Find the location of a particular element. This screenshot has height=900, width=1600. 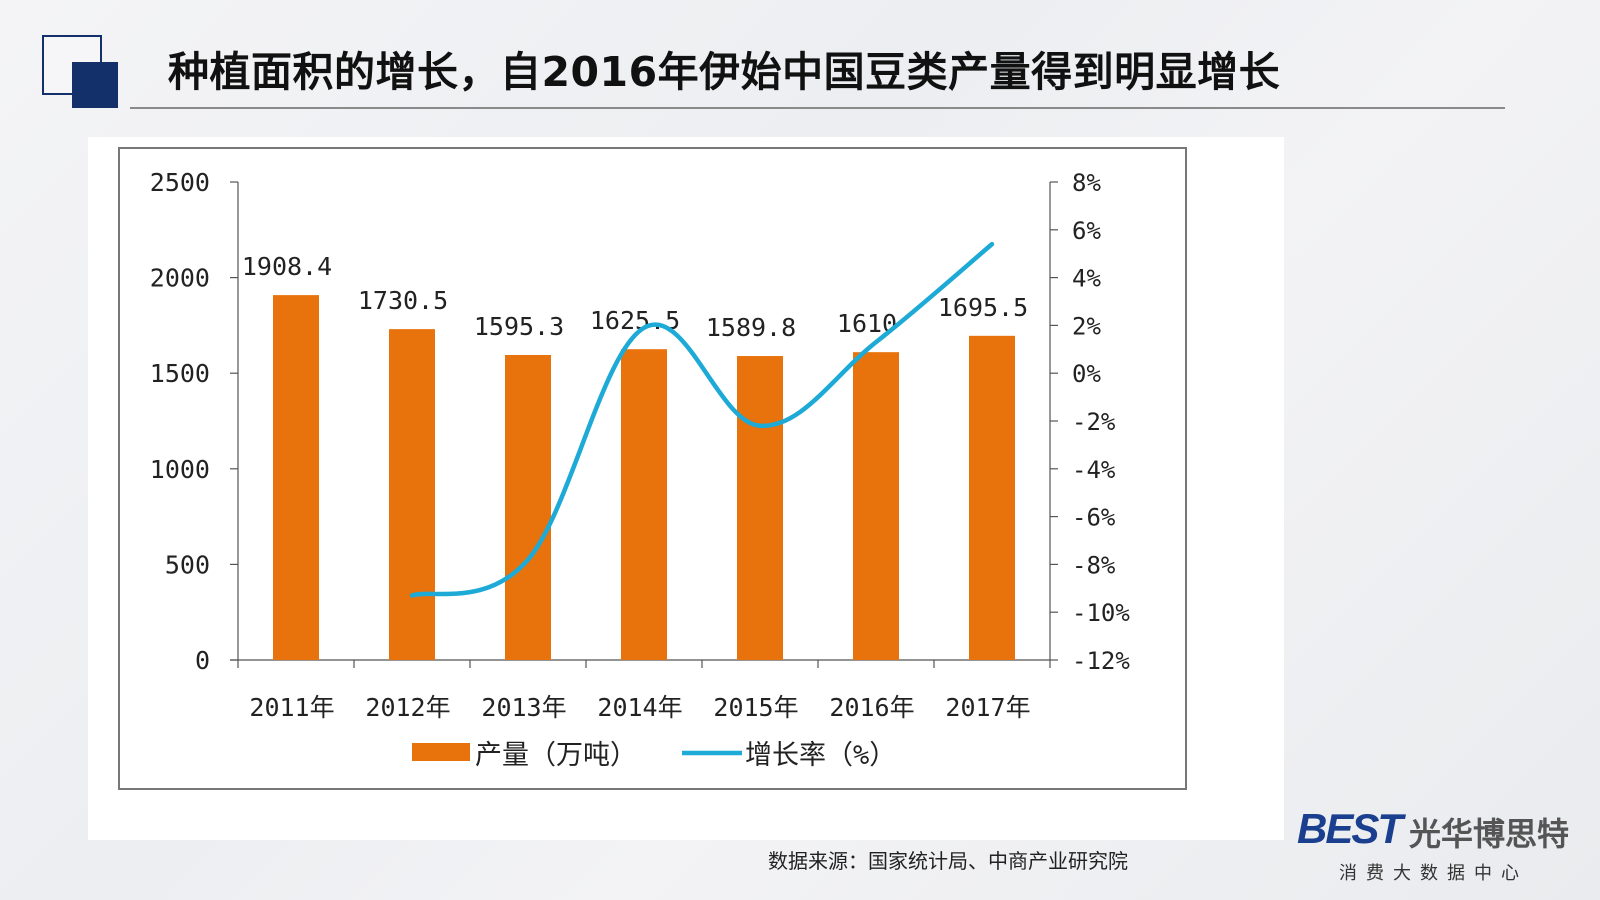

y-left-tick-label: 500 is located at coordinates (187, 564).